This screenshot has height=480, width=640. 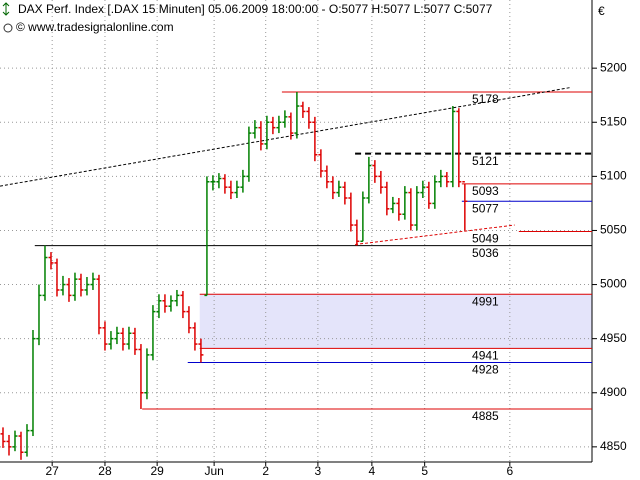 I want to click on y-tick-label: 4850, so click(x=613, y=446).